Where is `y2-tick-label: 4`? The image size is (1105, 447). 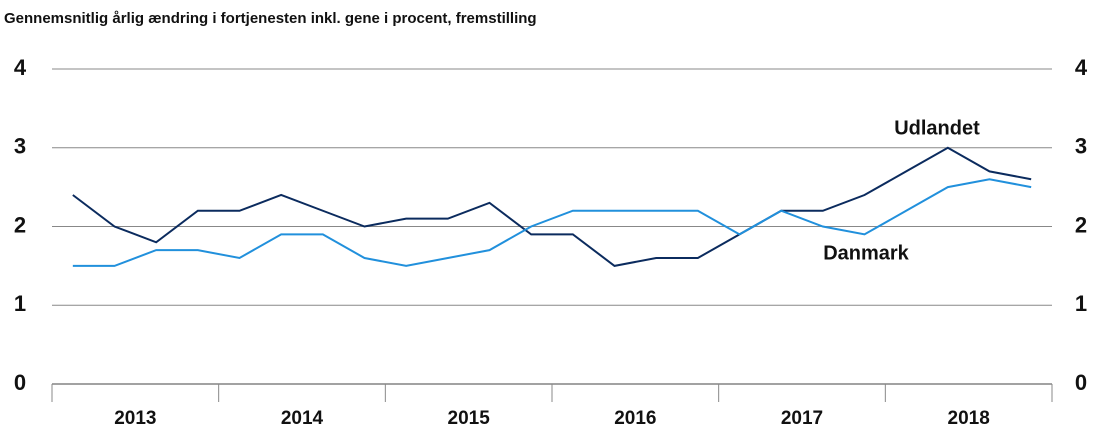 y2-tick-label: 4 is located at coordinates (1081, 67).